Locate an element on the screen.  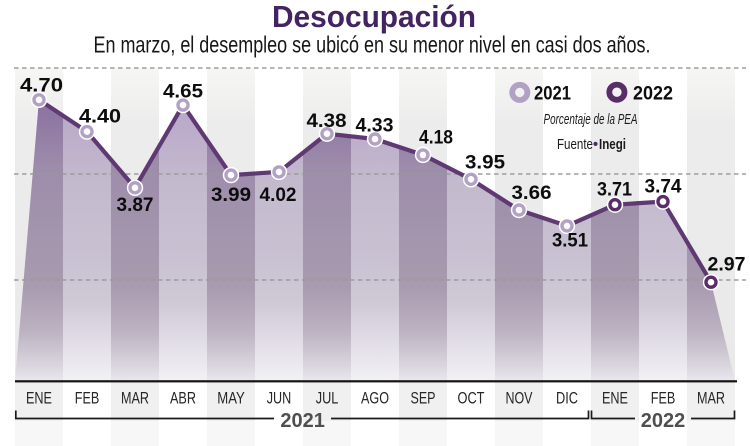
svg-text: Fuente is located at coordinates (575, 145).